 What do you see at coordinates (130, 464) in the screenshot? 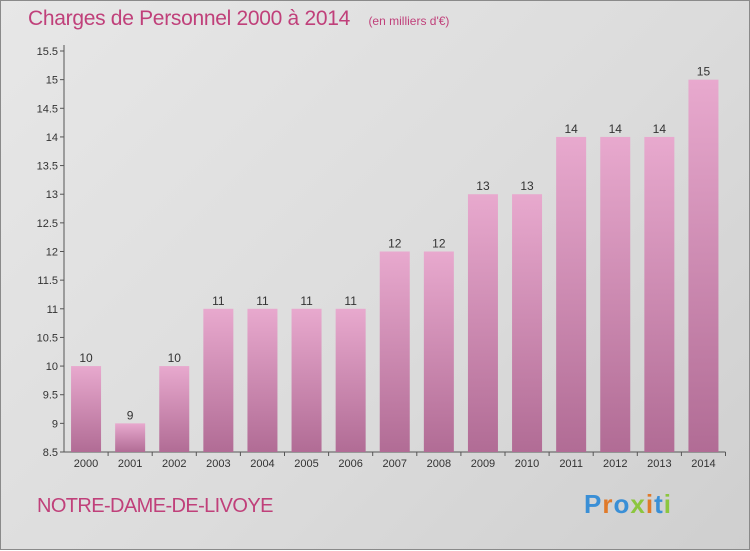
I see `x-tick-label: 2001` at bounding box center [130, 464].